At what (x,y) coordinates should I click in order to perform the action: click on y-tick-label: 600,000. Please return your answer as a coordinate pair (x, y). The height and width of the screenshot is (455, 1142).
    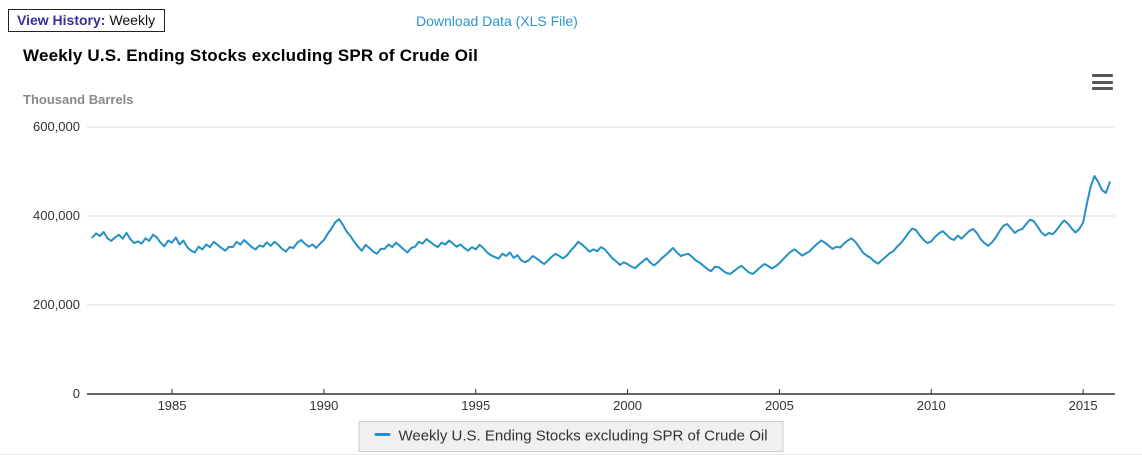
    Looking at the image, I should click on (56, 126).